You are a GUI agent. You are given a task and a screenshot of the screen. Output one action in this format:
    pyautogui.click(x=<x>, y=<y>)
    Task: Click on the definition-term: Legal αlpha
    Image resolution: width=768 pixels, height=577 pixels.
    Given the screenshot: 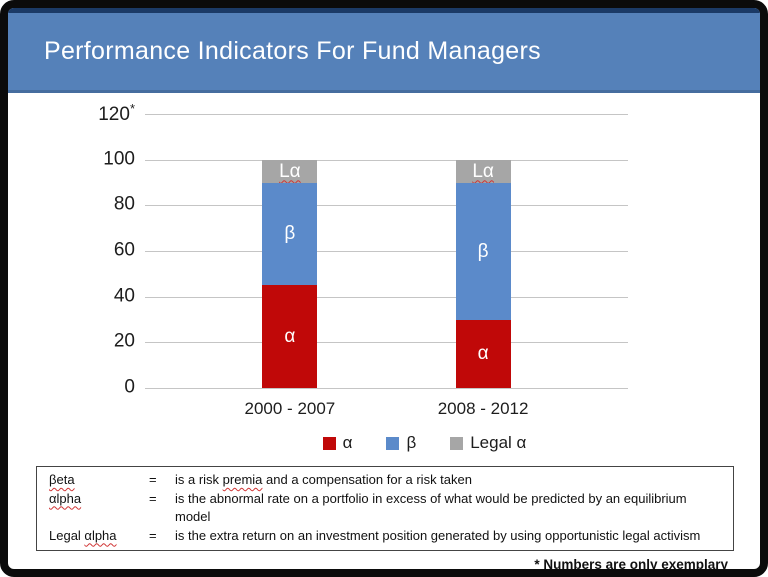 What is the action you would take?
    pyautogui.click(x=83, y=535)
    